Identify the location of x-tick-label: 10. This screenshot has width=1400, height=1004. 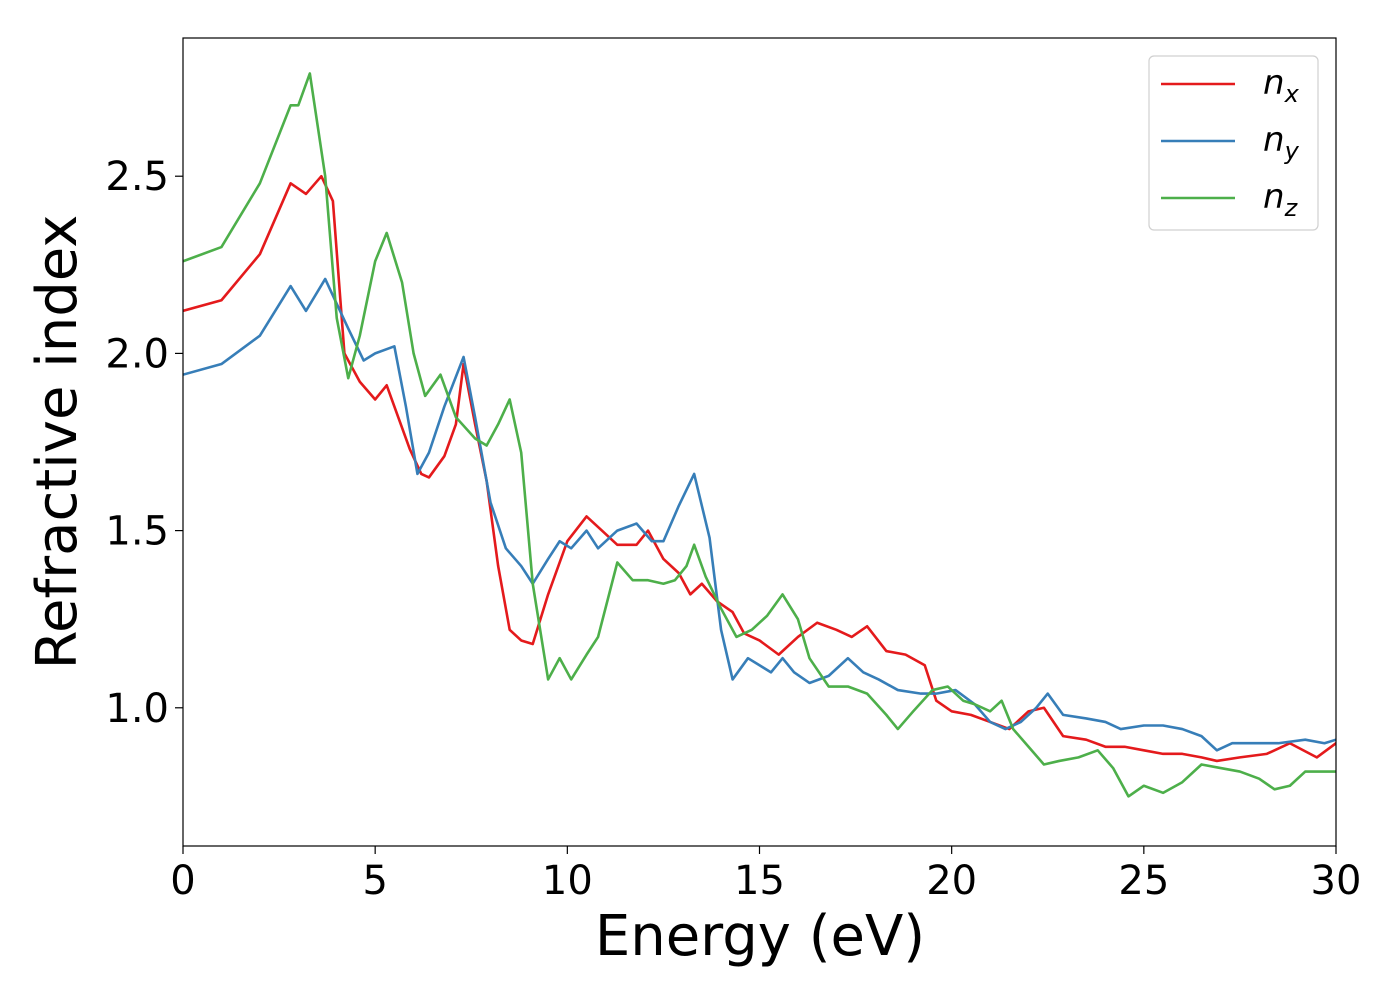
(567, 881).